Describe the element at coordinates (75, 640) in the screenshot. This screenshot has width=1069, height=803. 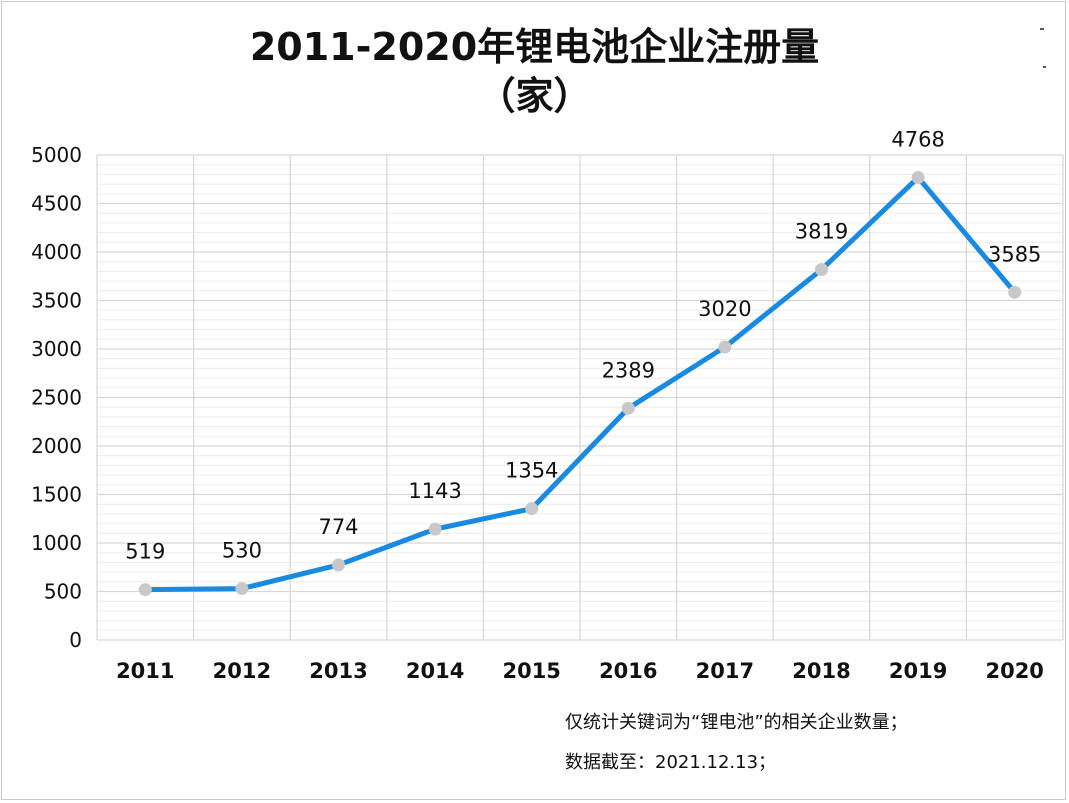
I see `y-tick-label: 0` at that location.